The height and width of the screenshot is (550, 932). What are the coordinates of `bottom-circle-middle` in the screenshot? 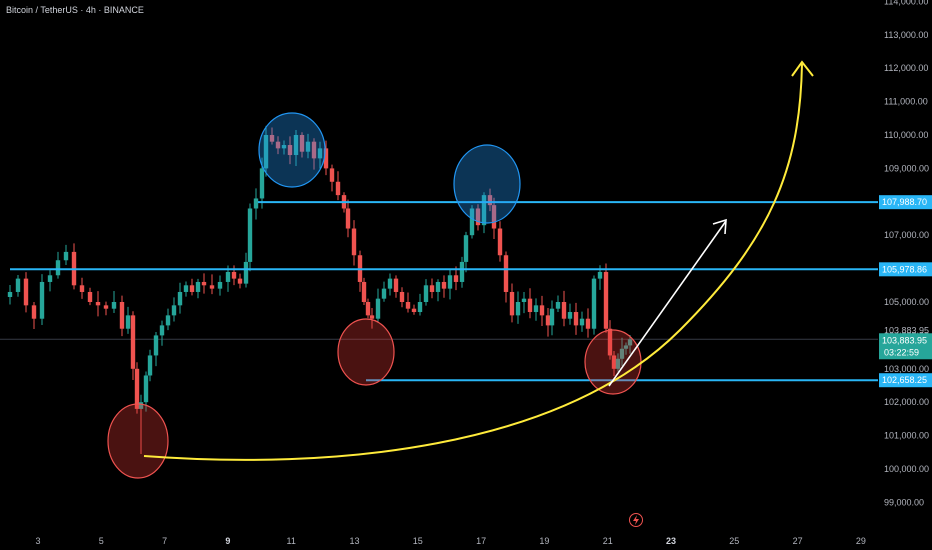 It's located at (366, 352).